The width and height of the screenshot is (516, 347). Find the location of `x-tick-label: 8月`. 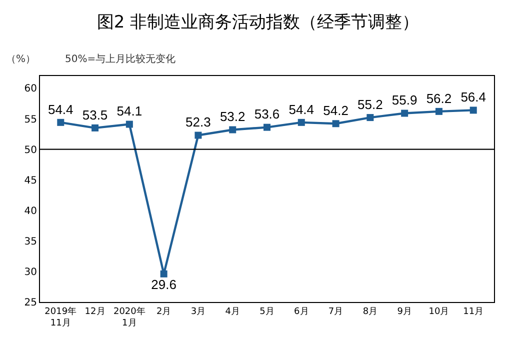

x-tick-label: 8月 is located at coordinates (370, 311).